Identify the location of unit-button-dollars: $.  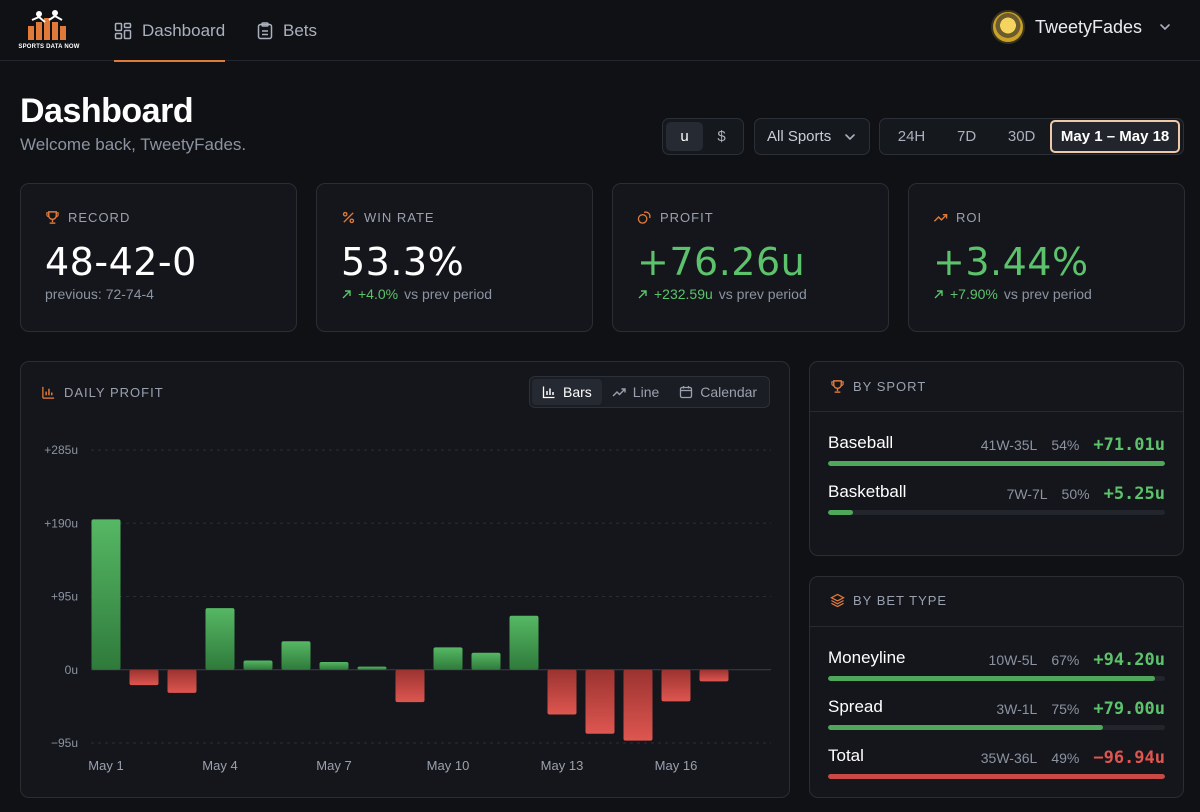
(721, 136).